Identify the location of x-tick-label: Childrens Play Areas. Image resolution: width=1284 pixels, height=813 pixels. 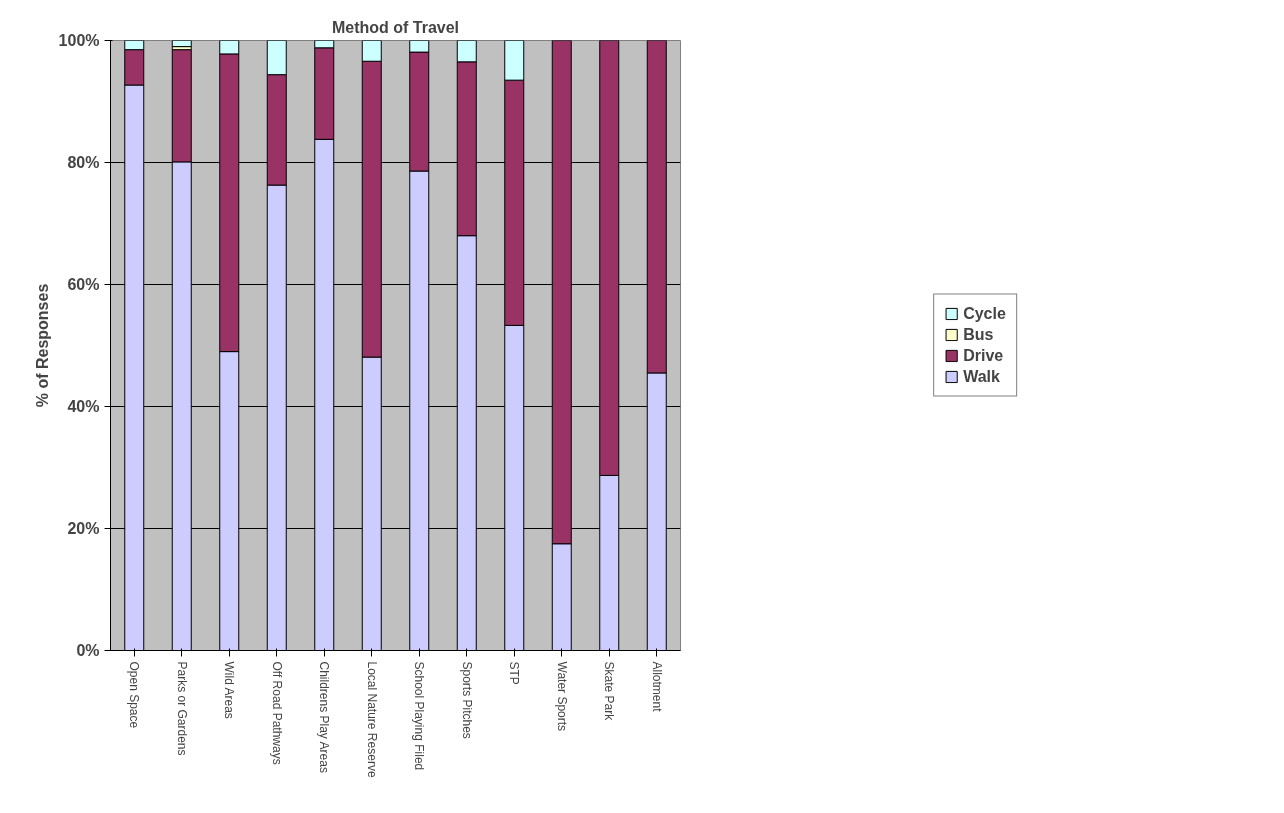
(324, 717).